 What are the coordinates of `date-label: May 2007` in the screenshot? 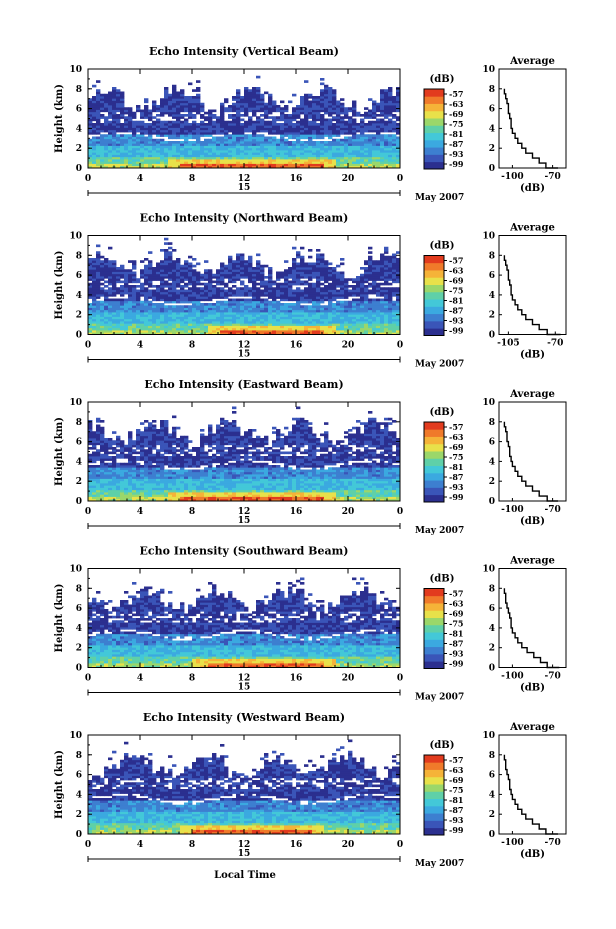 It's located at (439, 198).